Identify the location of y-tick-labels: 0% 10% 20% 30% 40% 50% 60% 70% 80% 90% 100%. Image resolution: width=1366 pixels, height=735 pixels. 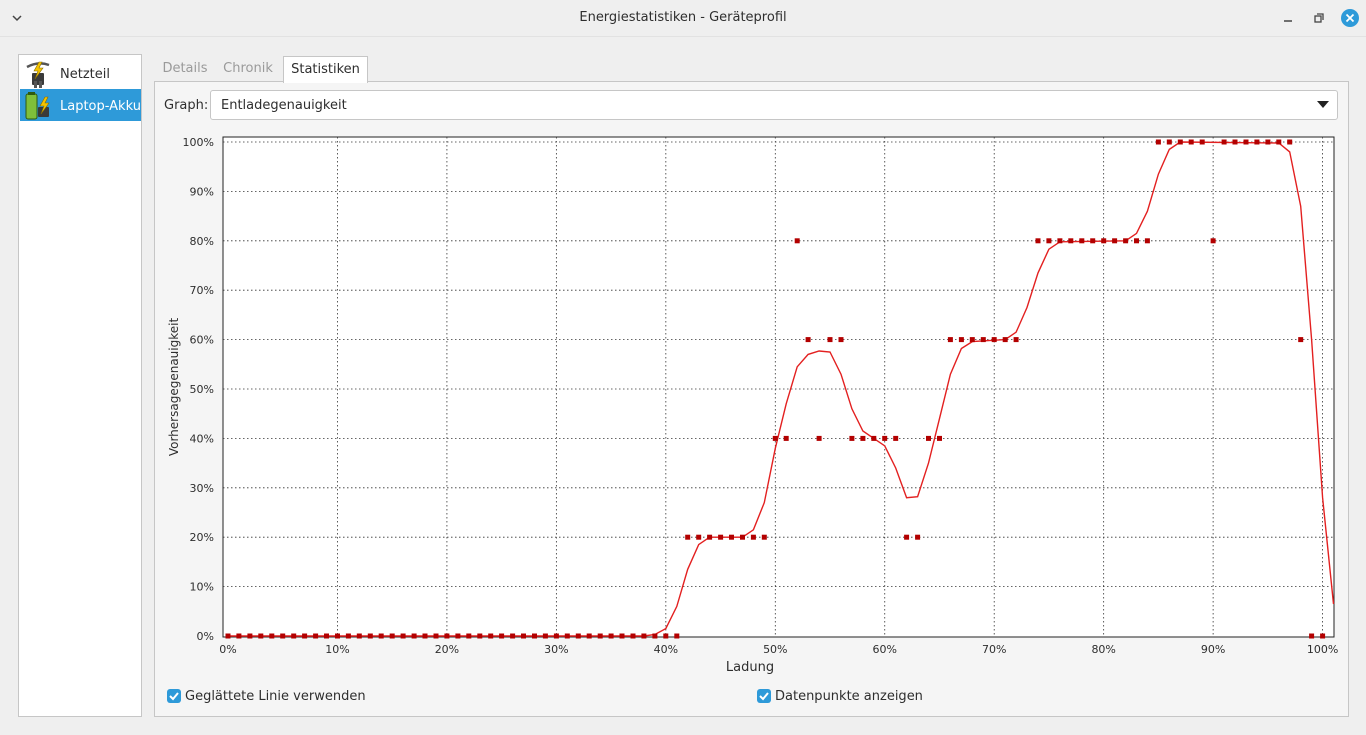
(198, 389).